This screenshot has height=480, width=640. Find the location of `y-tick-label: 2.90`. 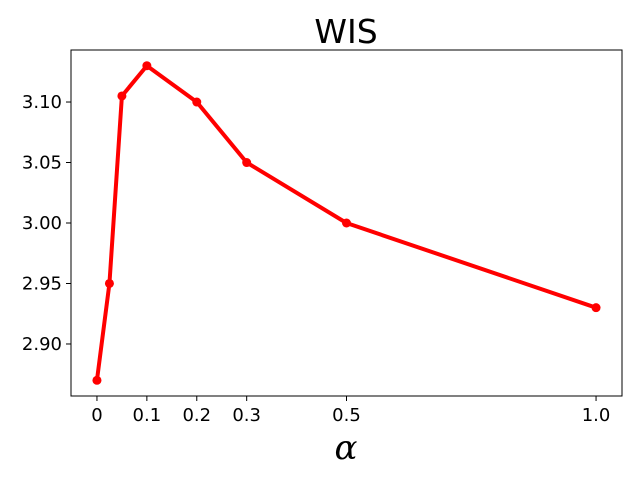

y-tick-label: 2.90 is located at coordinates (42, 344).